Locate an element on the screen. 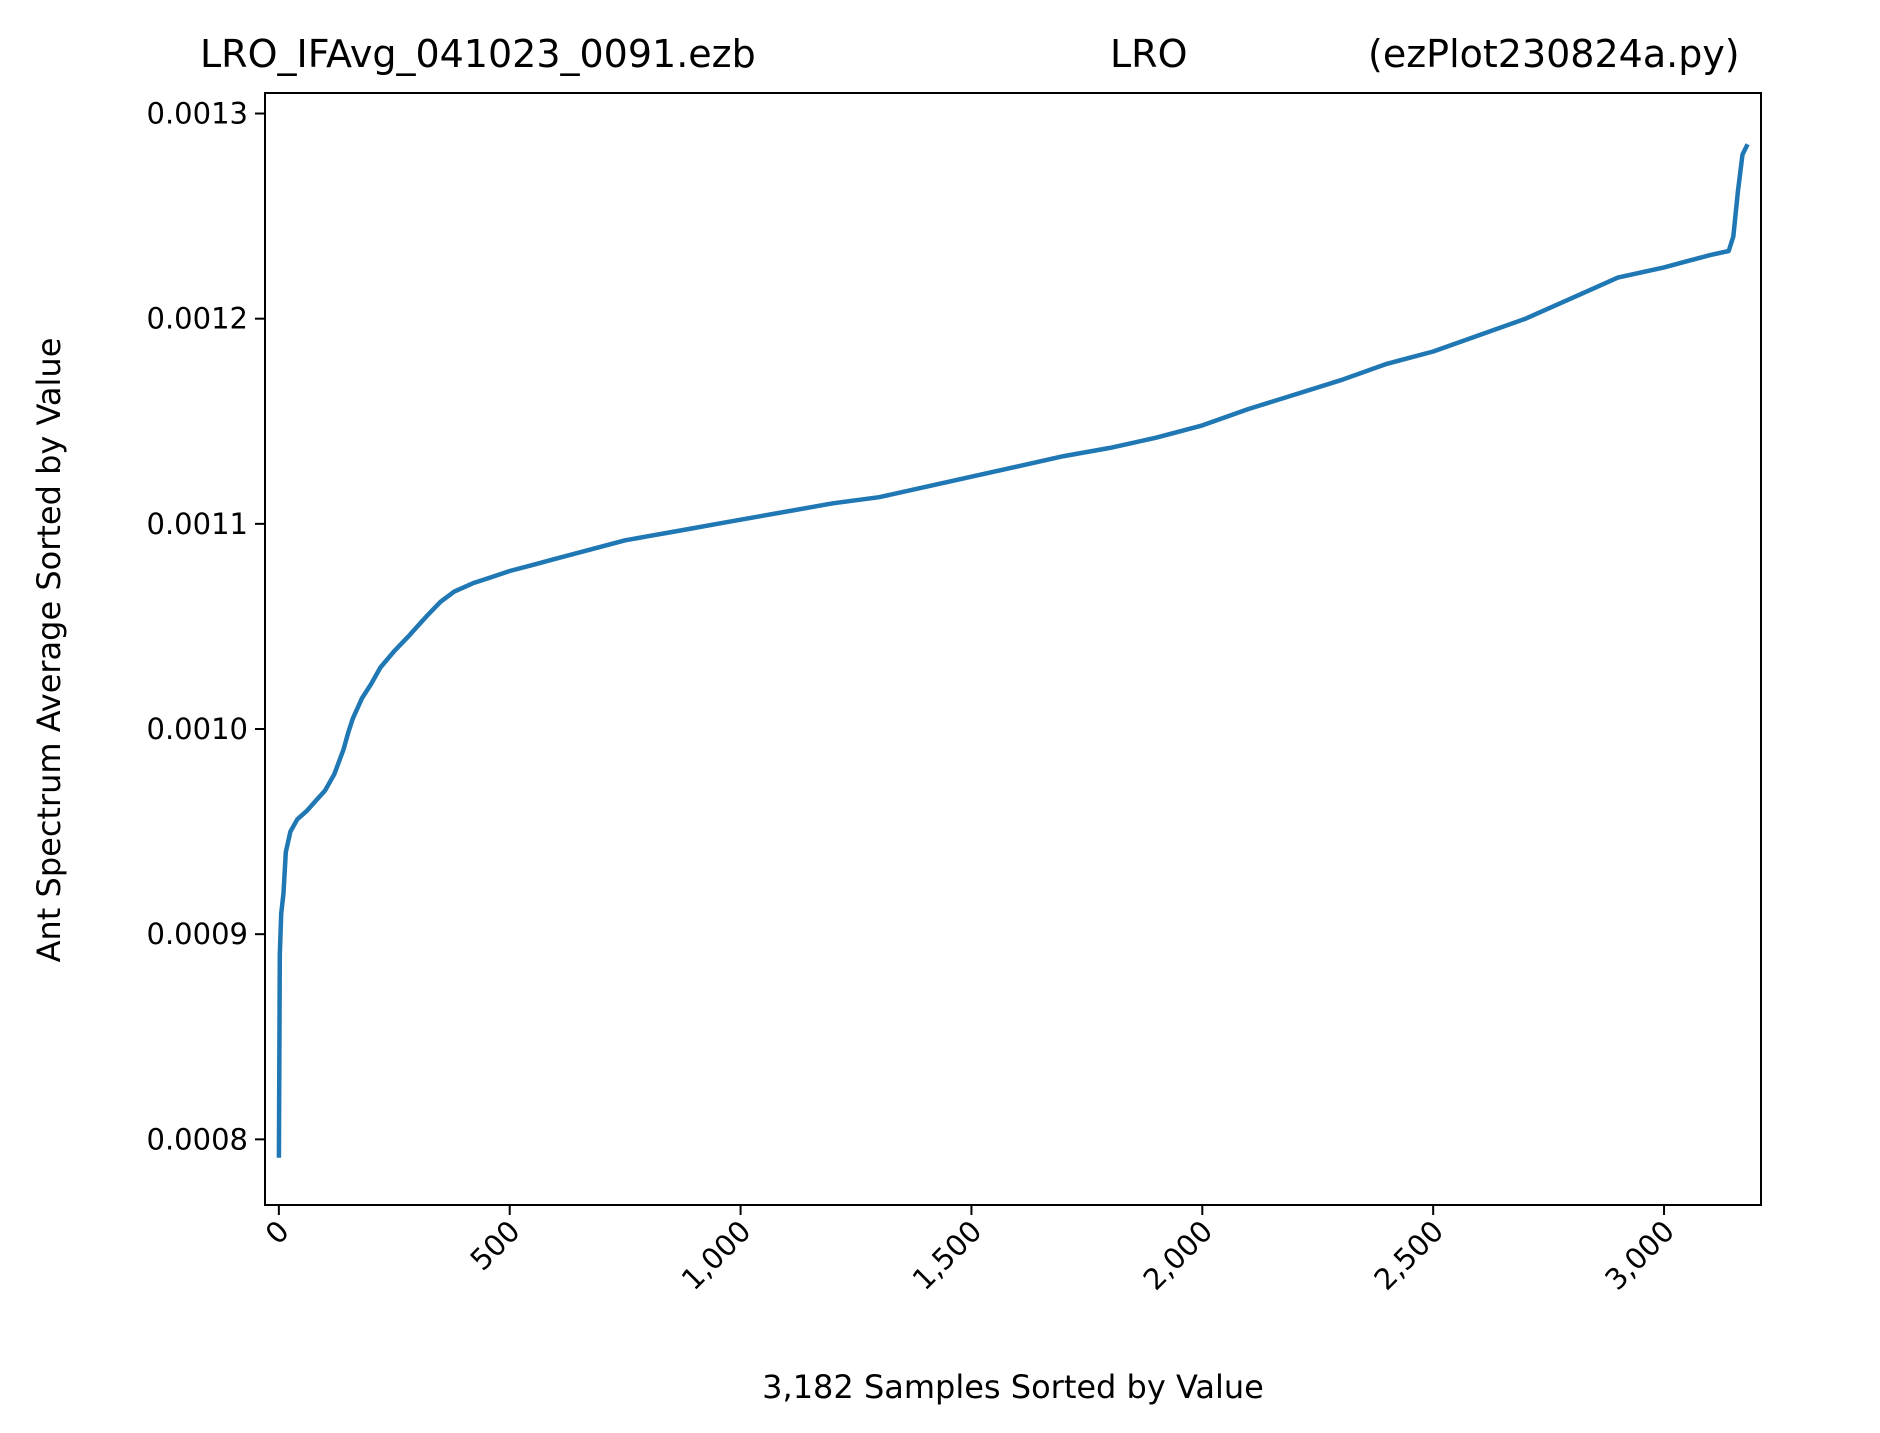 The height and width of the screenshot is (1433, 1880). y-tick-label: 0.0012 is located at coordinates (197, 319).